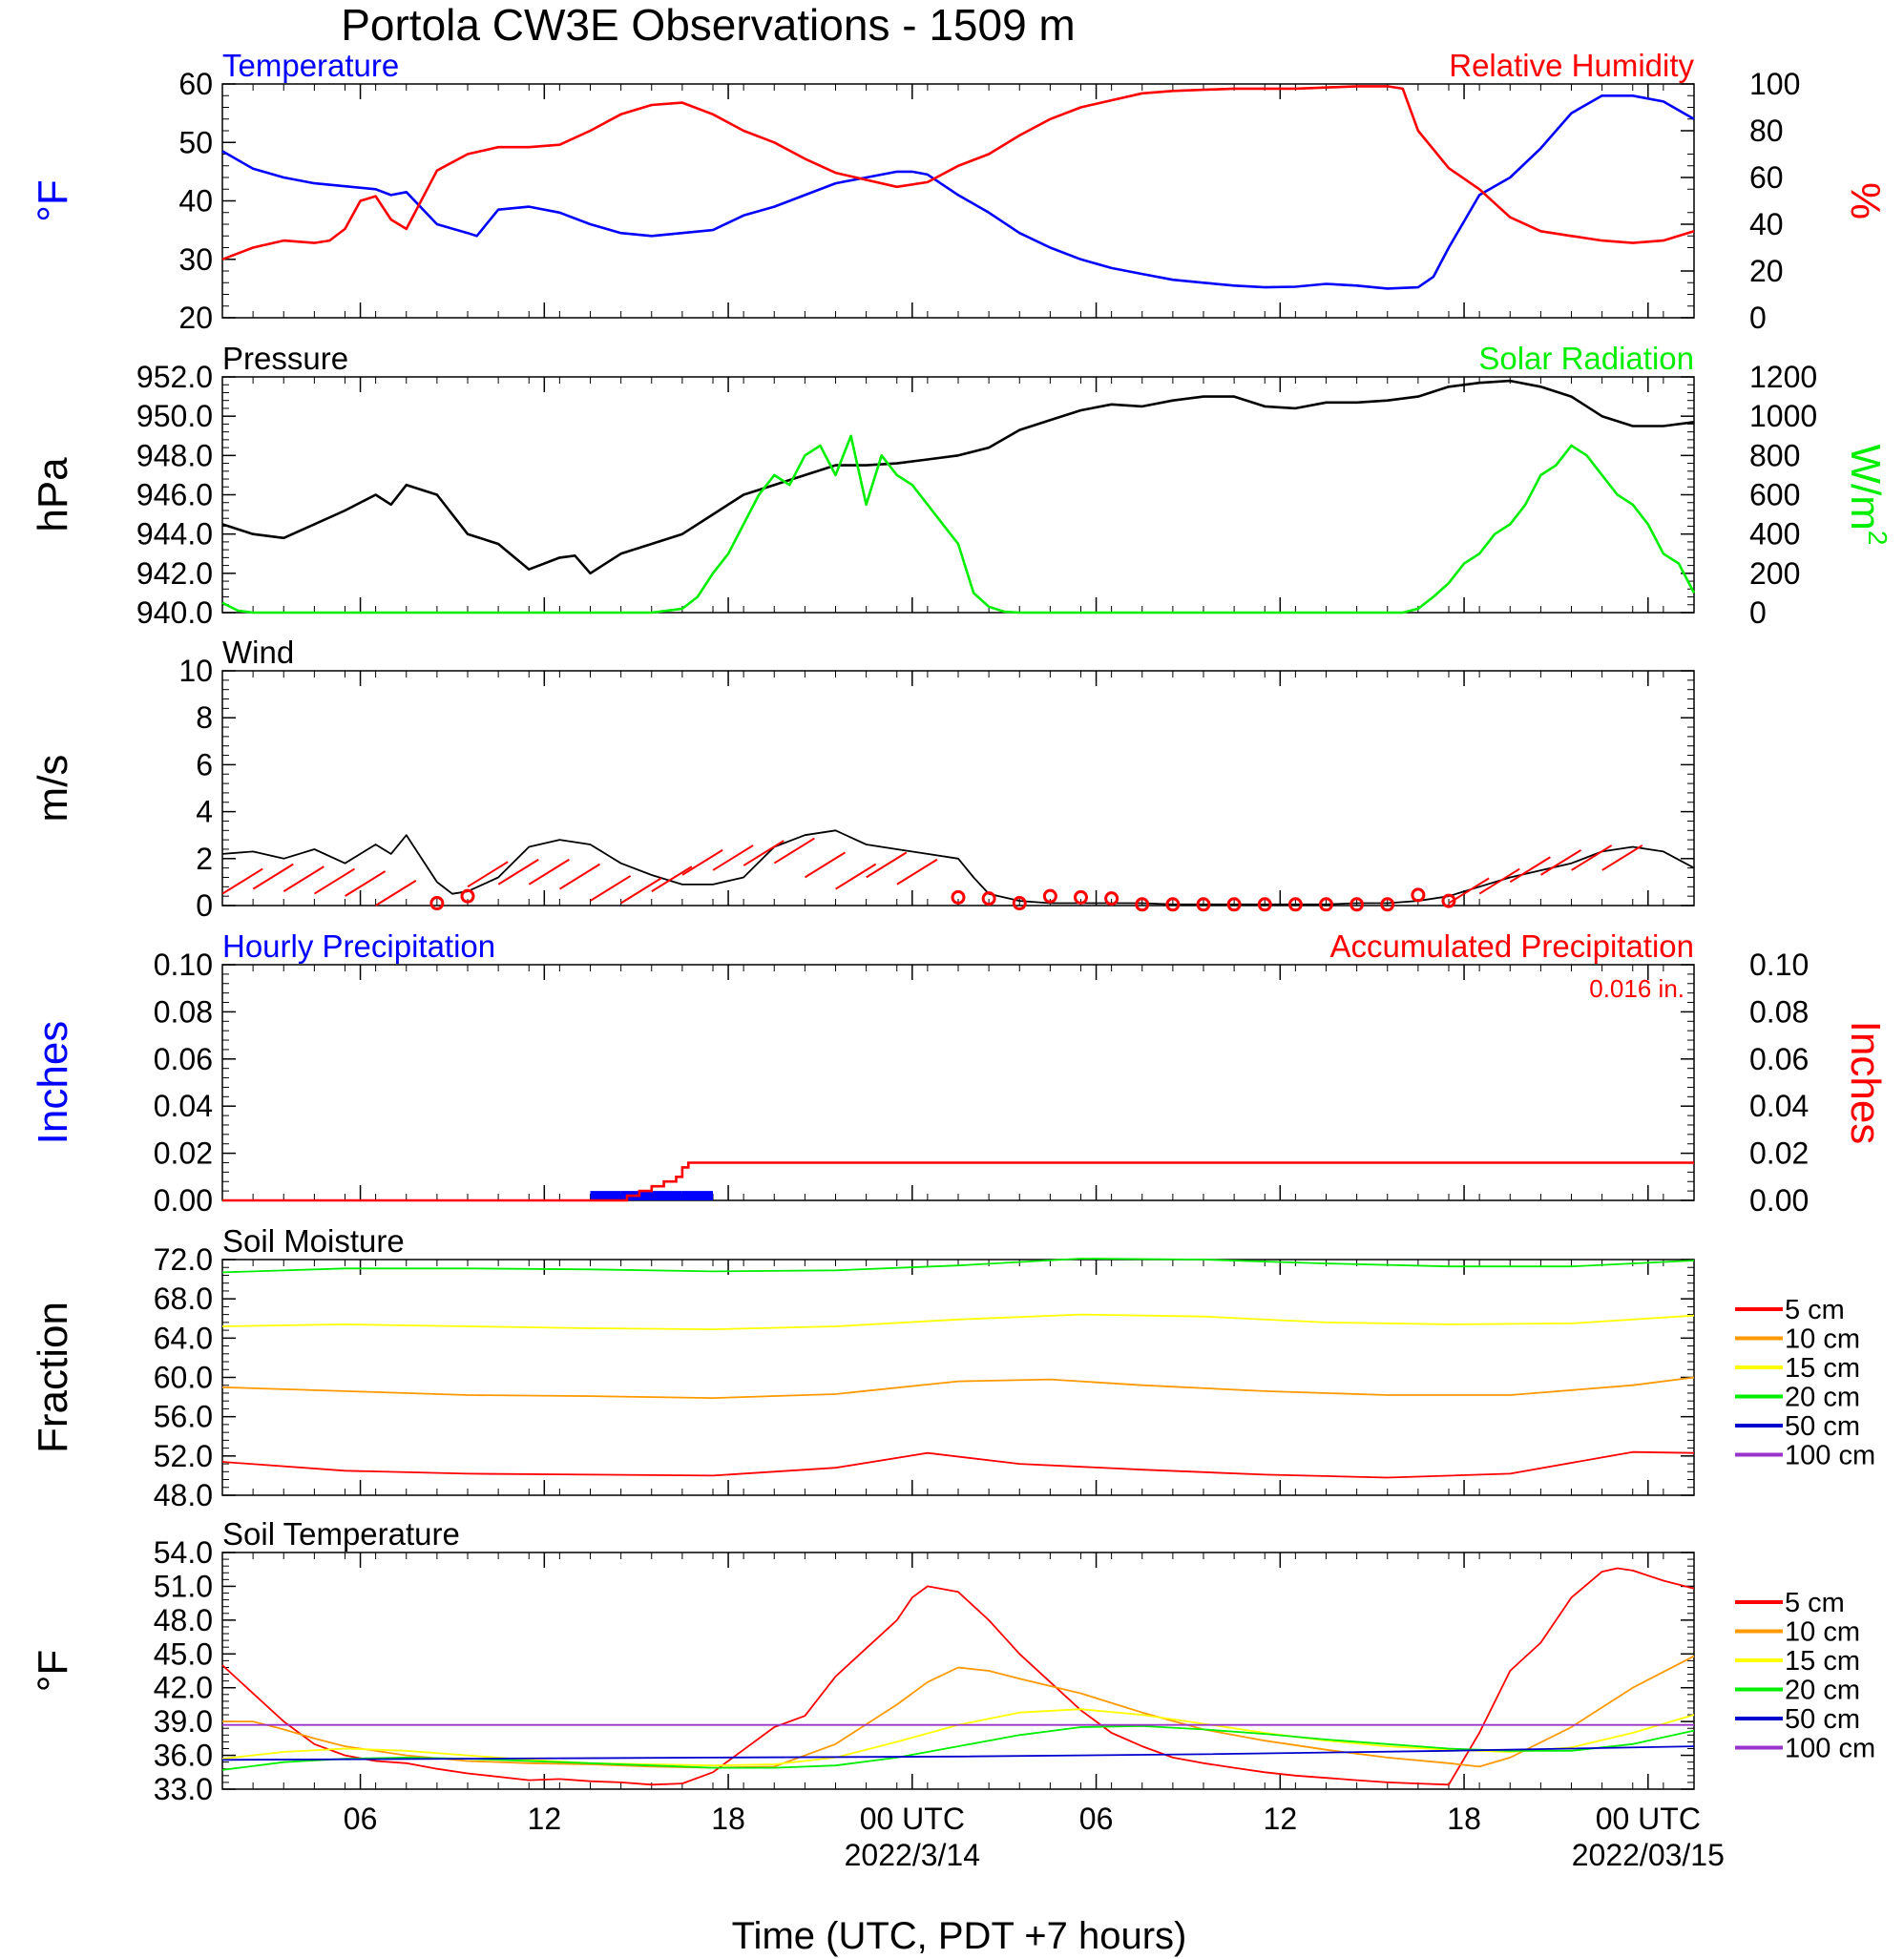 The image size is (1904, 1959). Describe the element at coordinates (1775, 573) in the screenshot. I see `y-tick-label-right: 200` at that location.